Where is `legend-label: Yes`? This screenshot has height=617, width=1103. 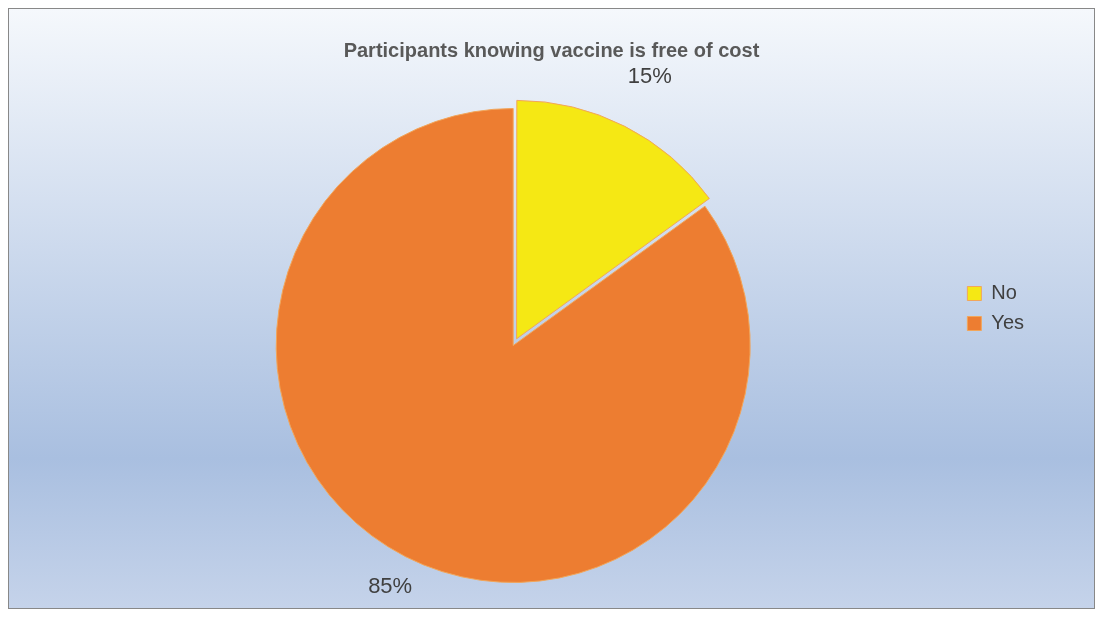
legend-label: Yes is located at coordinates (1008, 322).